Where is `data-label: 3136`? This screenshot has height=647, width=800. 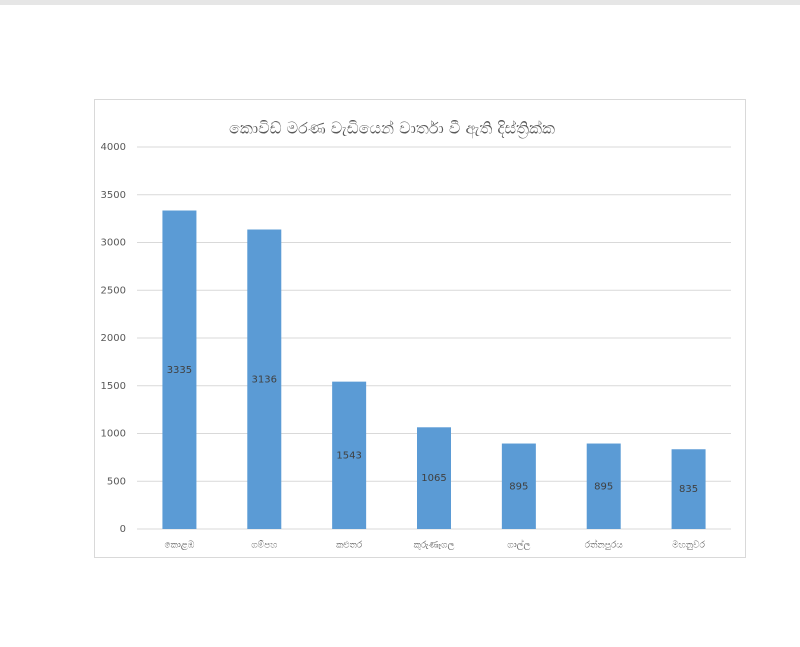
data-label: 3136 is located at coordinates (264, 379).